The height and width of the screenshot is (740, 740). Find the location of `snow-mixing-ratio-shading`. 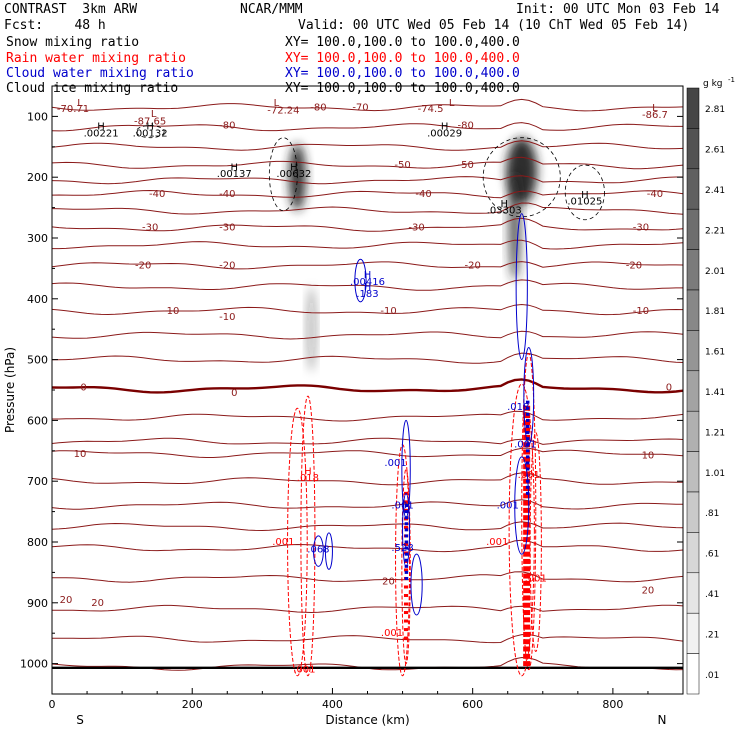

snow-mixing-ratio-shading is located at coordinates (413, 254).